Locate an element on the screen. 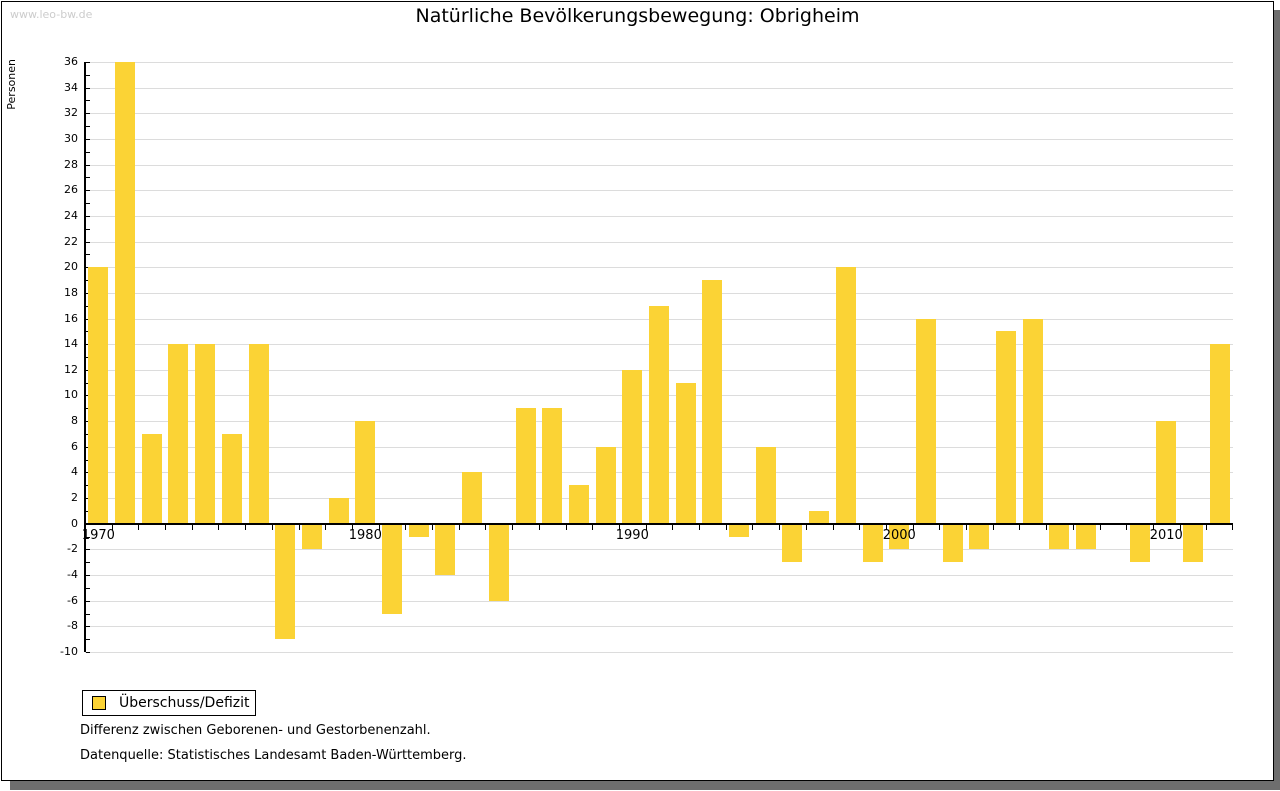 The width and height of the screenshot is (1280, 791). bar-2003 is located at coordinates (979, 536).